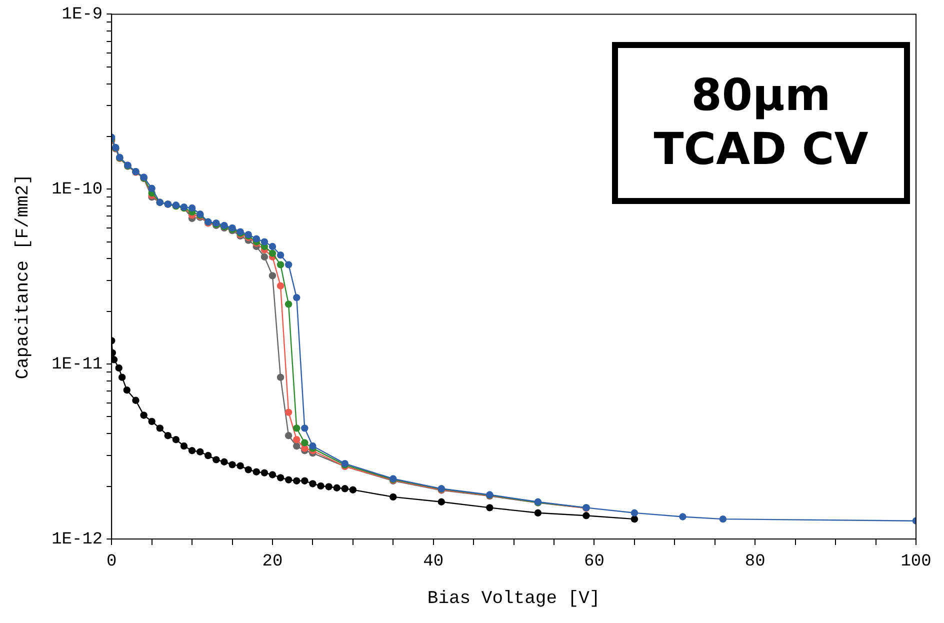 This screenshot has width=944, height=623. Describe the element at coordinates (761, 96) in the screenshot. I see `annotation: 80μm` at that location.